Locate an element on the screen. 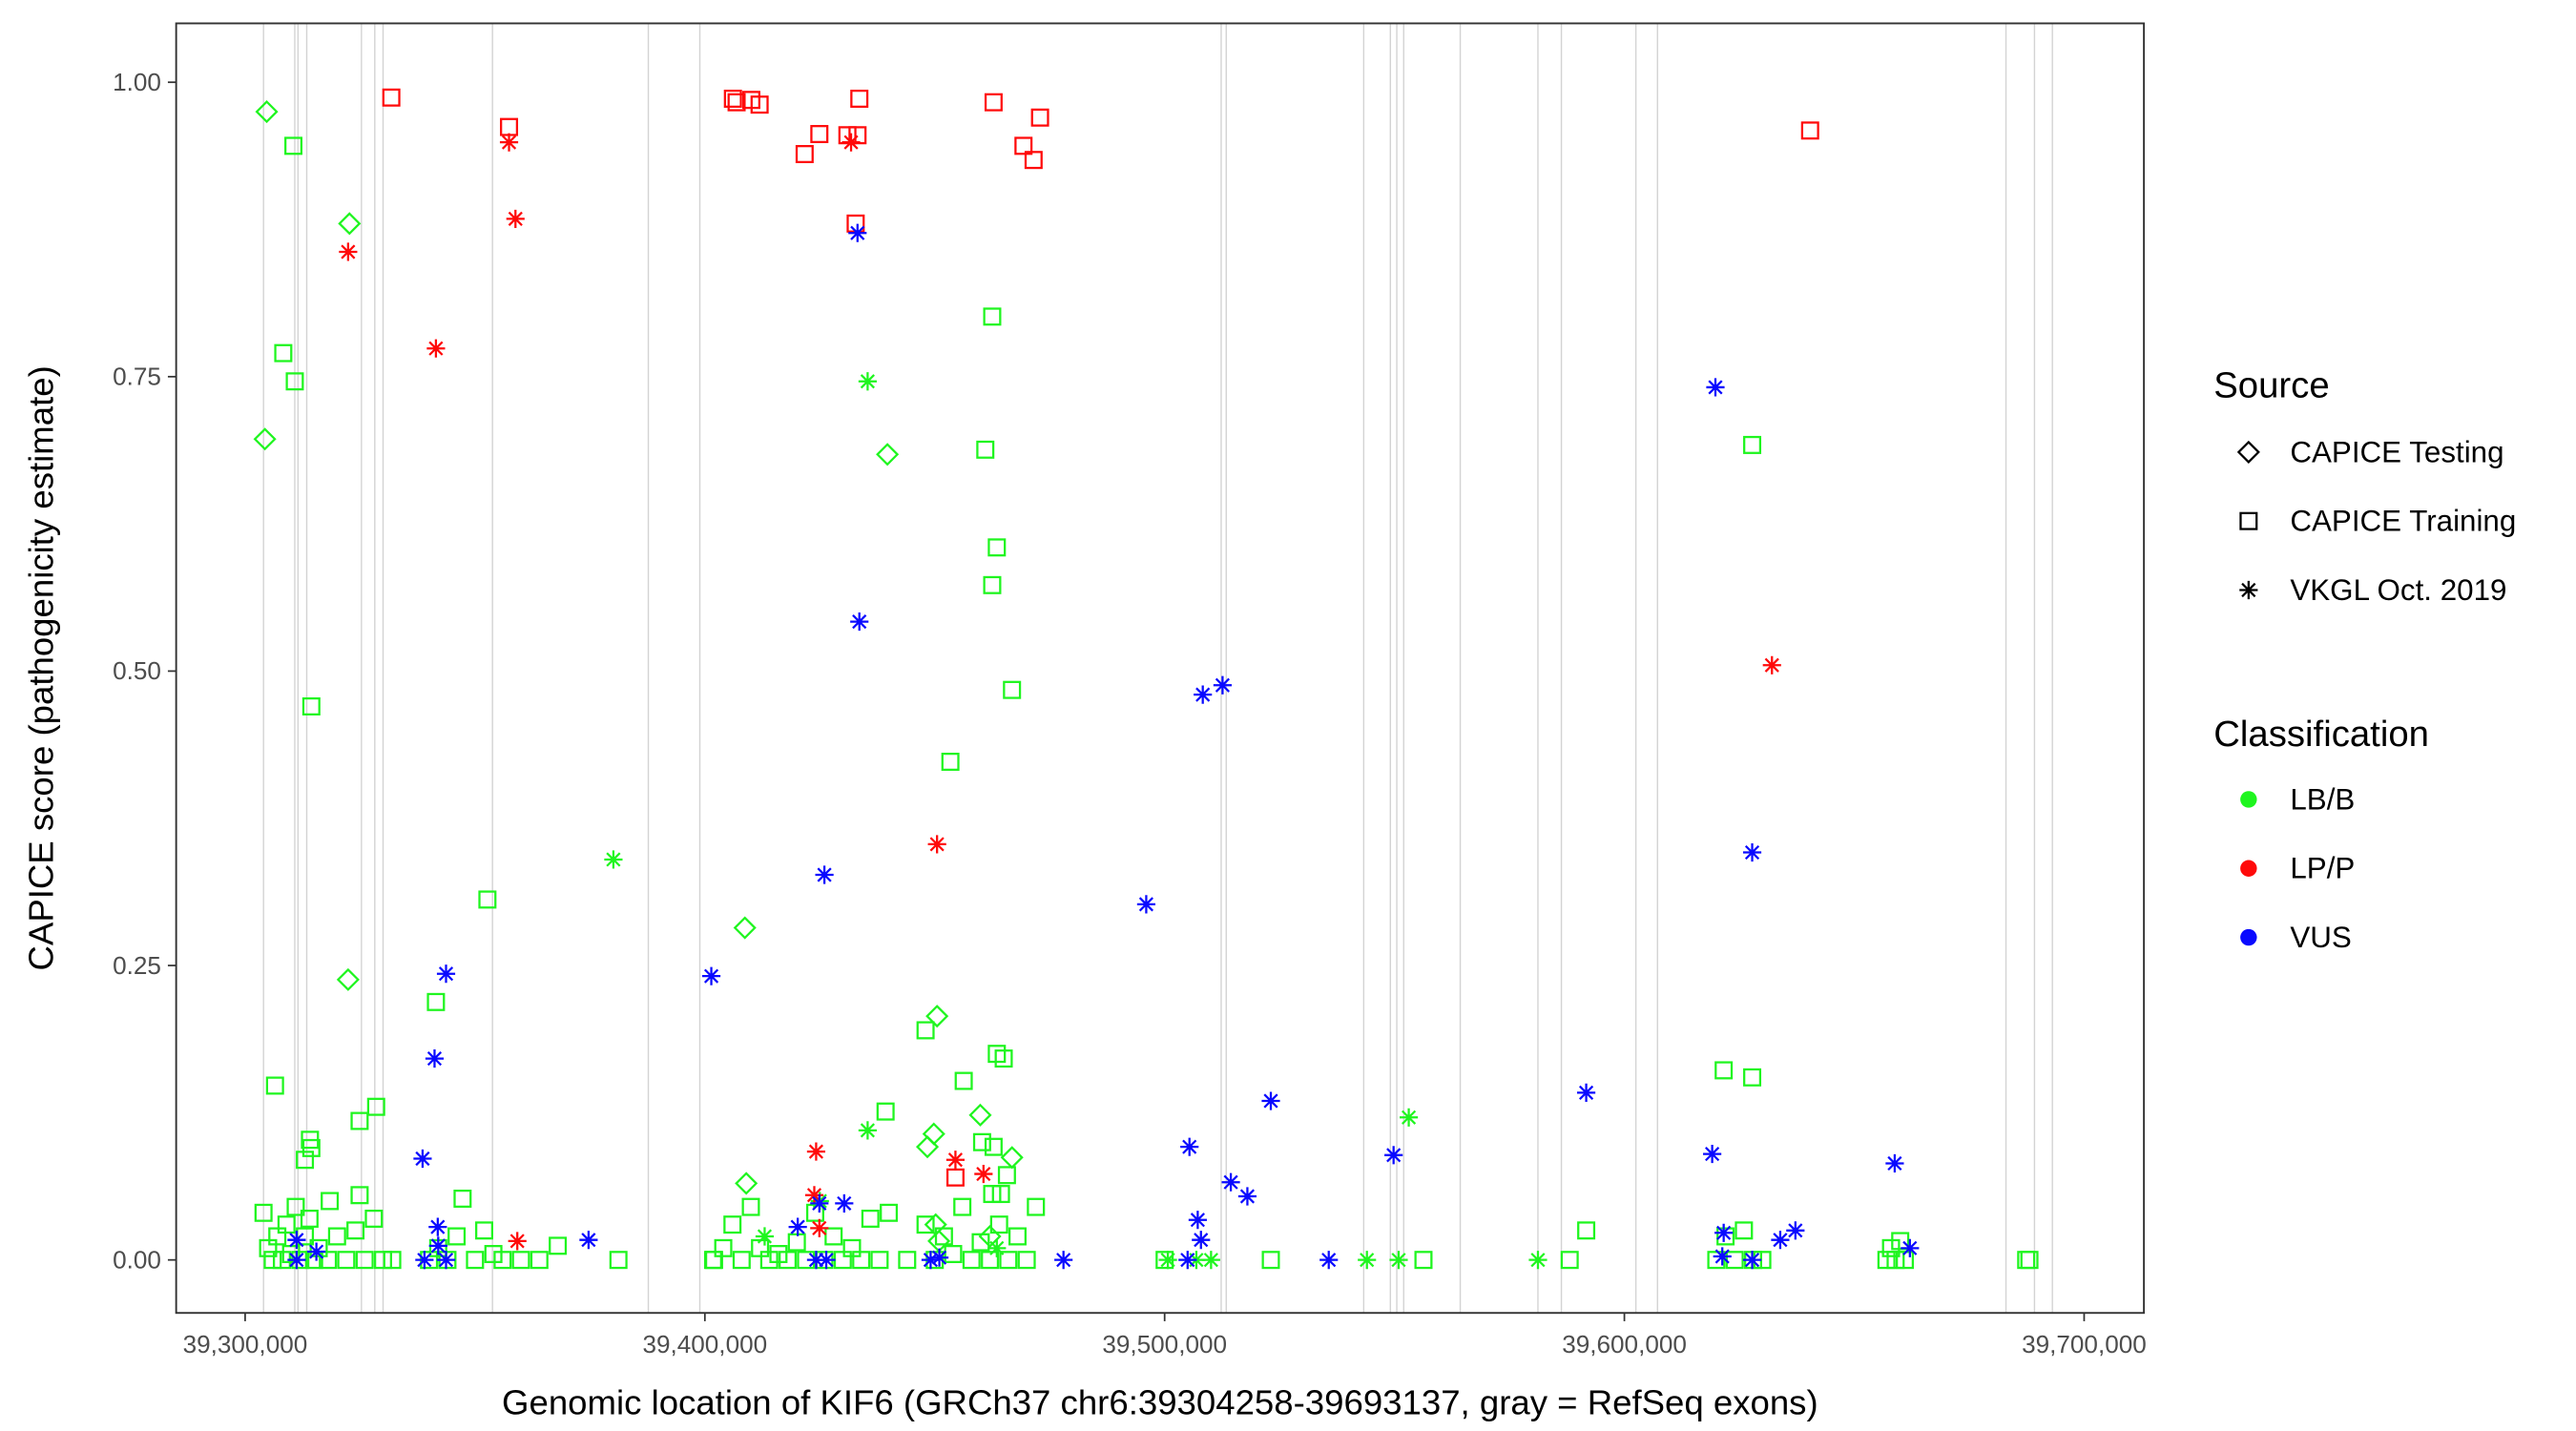  legend-source-label: CAPICE Testing is located at coordinates (2396, 452).